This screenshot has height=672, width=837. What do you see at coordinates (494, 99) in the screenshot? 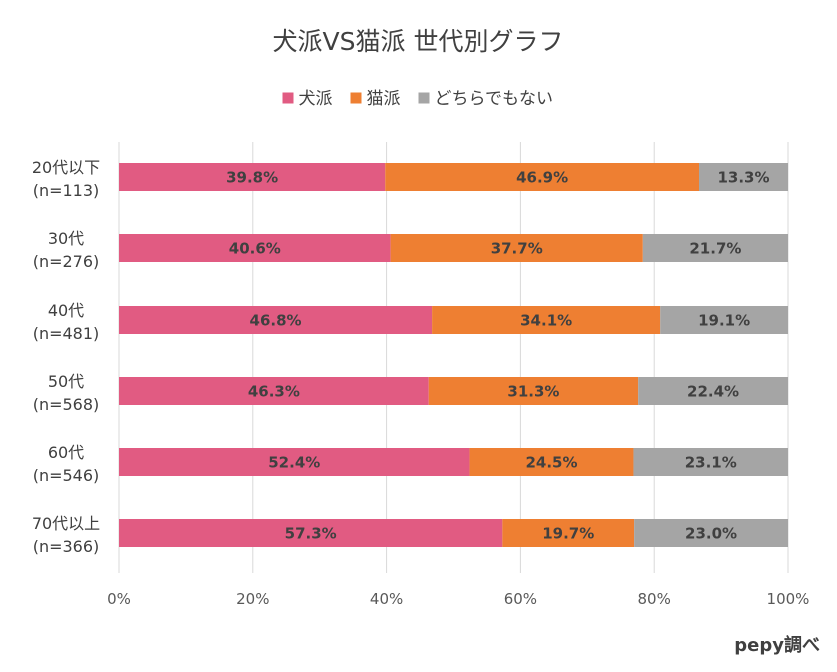
I see `legend-label: どちらでもない` at bounding box center [494, 99].